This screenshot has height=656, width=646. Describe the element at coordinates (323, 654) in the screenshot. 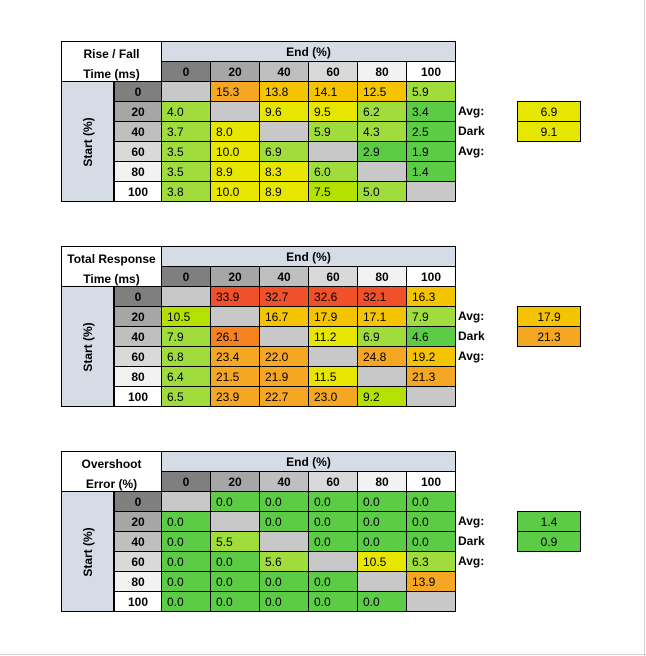

I see `frame-bottom-edge` at that location.